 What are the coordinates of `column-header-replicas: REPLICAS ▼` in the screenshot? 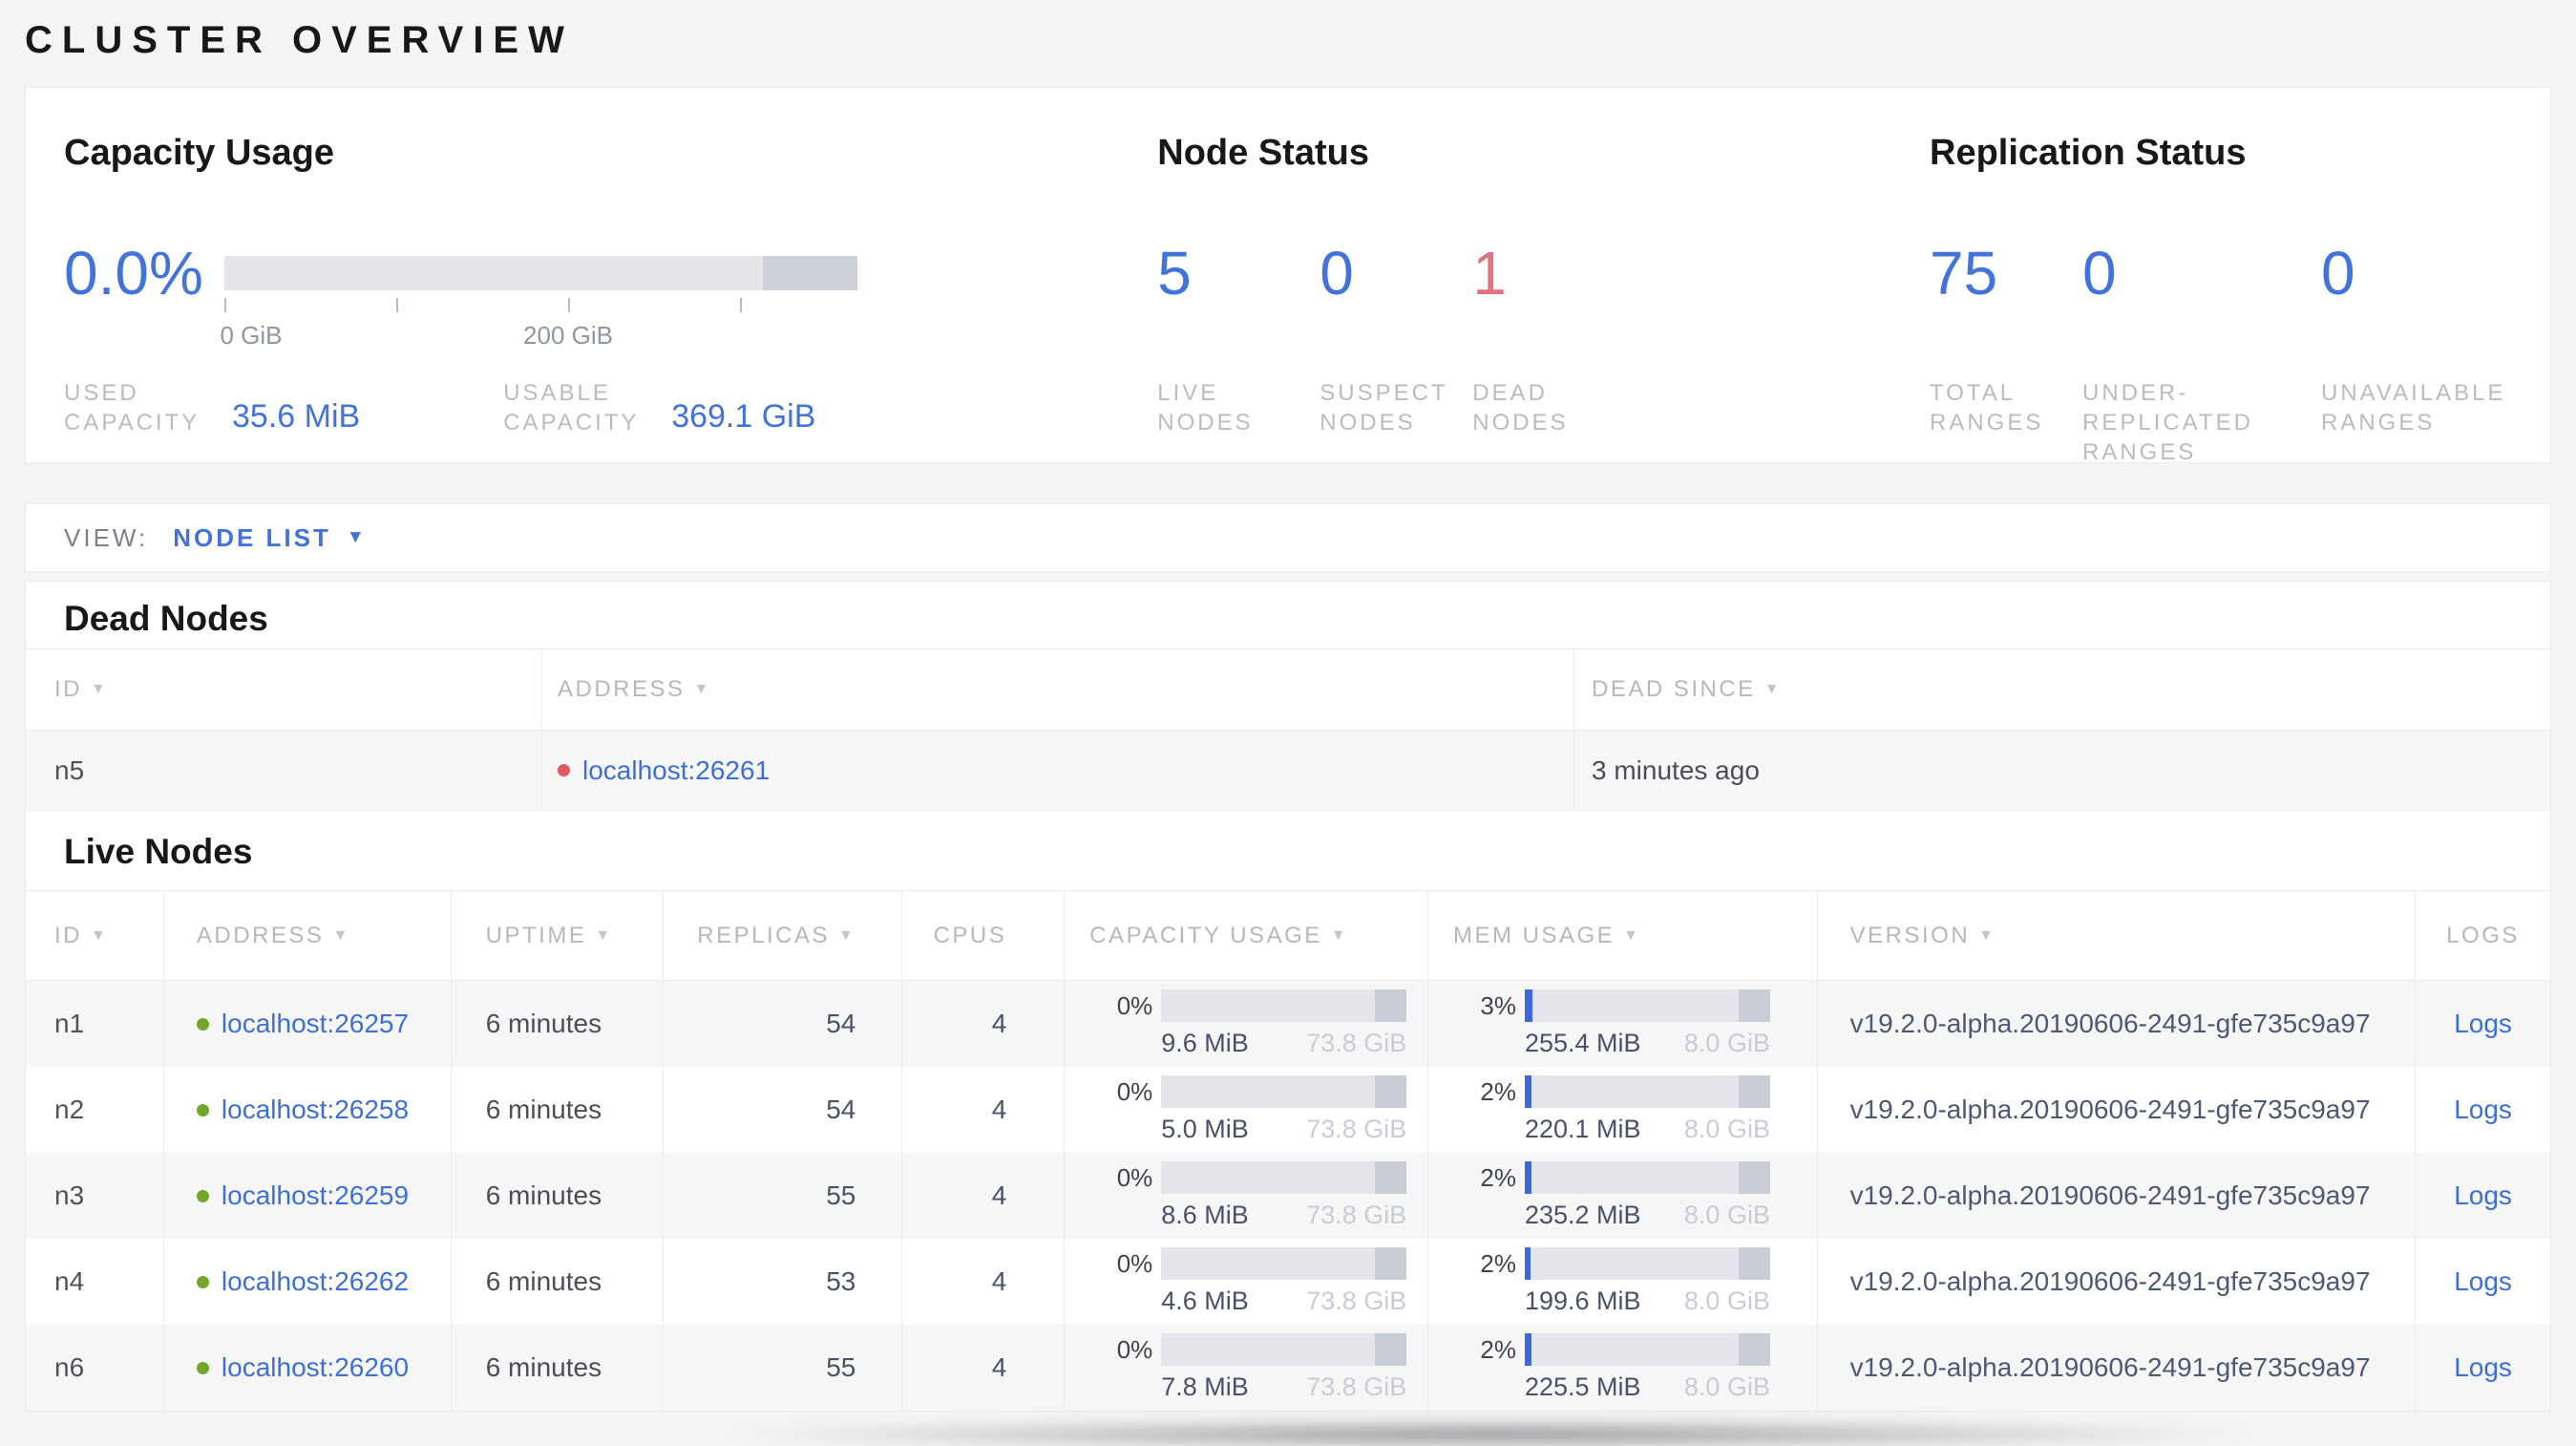 It's located at (782, 936).